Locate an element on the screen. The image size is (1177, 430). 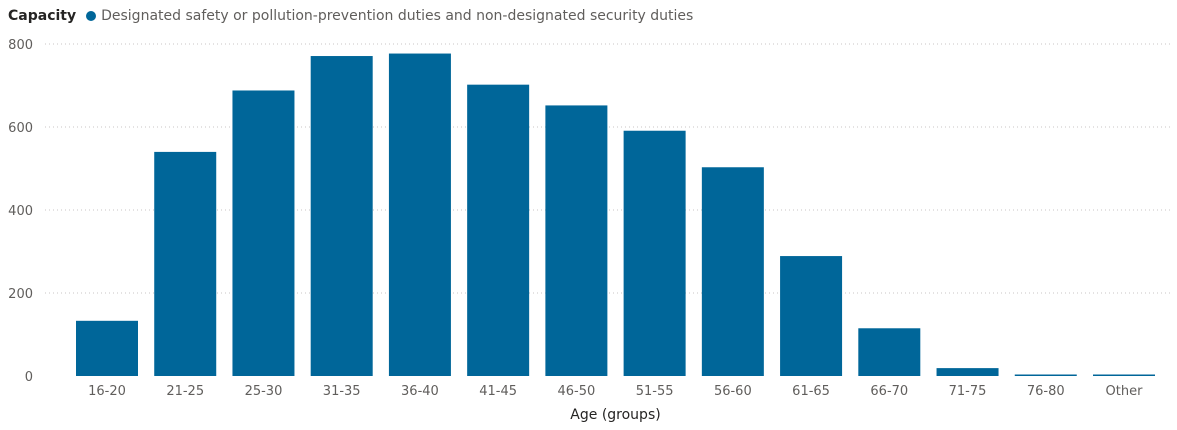
x-tick-label: 36-40 is located at coordinates (420, 391).